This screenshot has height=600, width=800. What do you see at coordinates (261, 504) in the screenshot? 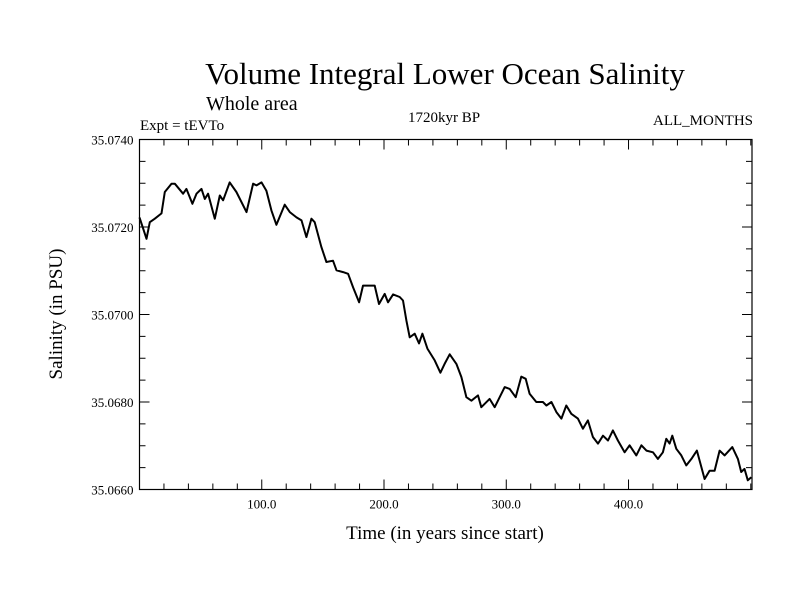
I see `x-tick-label: 100.0` at bounding box center [261, 504].